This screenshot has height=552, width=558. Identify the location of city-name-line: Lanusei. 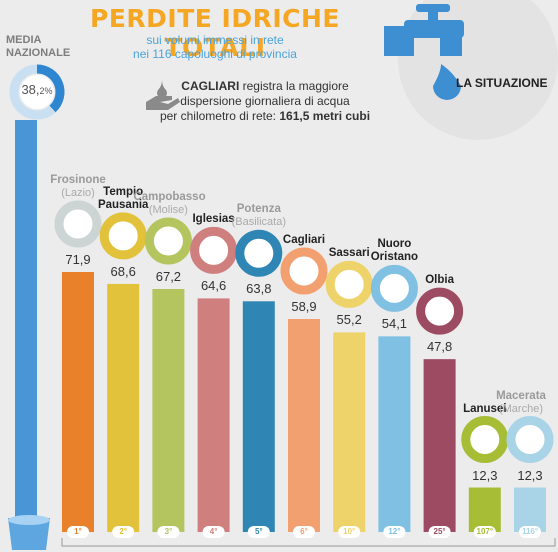
(485, 408).